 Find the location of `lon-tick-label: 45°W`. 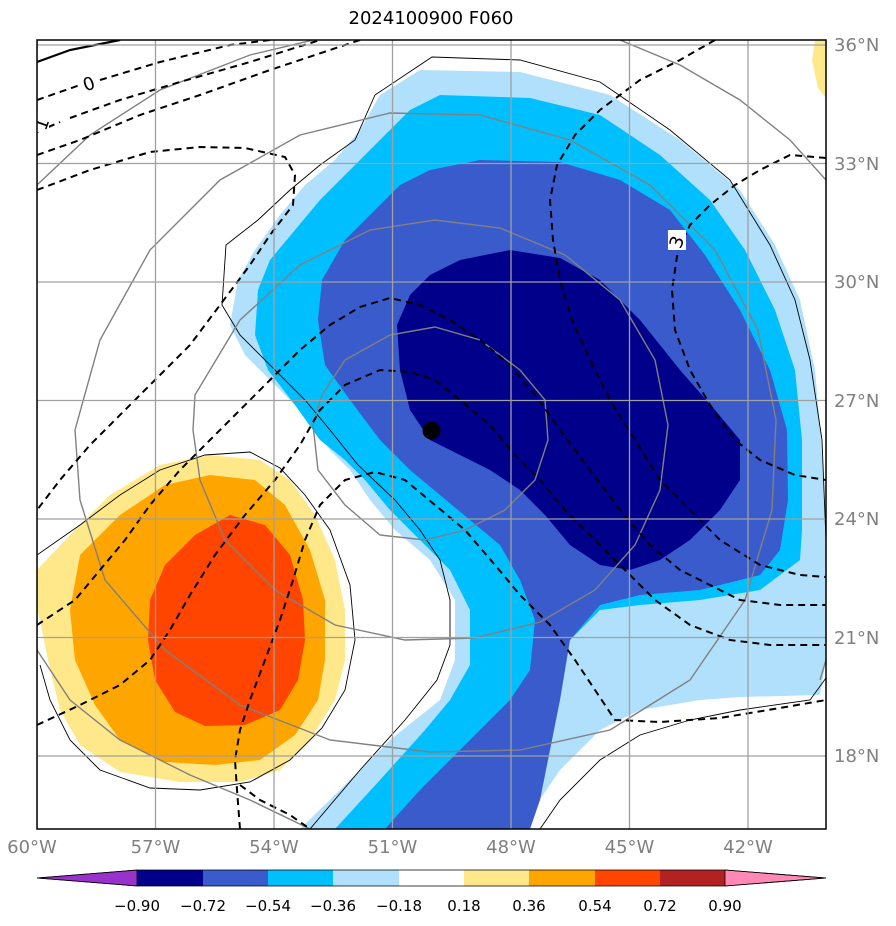

lon-tick-label: 45°W is located at coordinates (630, 847).